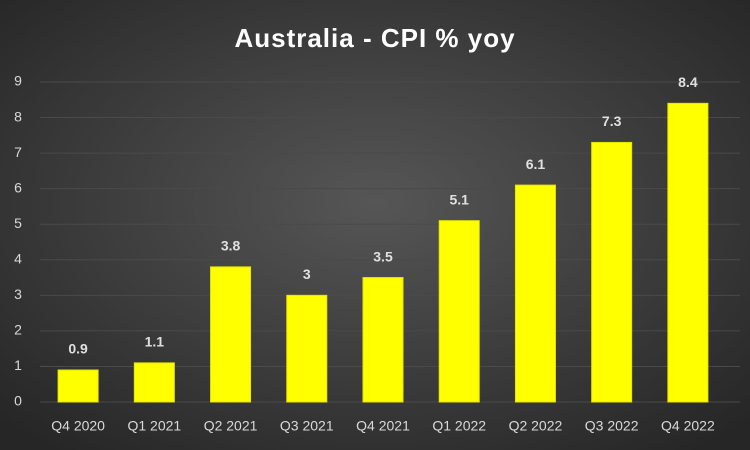 The image size is (750, 450). I want to click on value-label: 7.3, so click(612, 121).